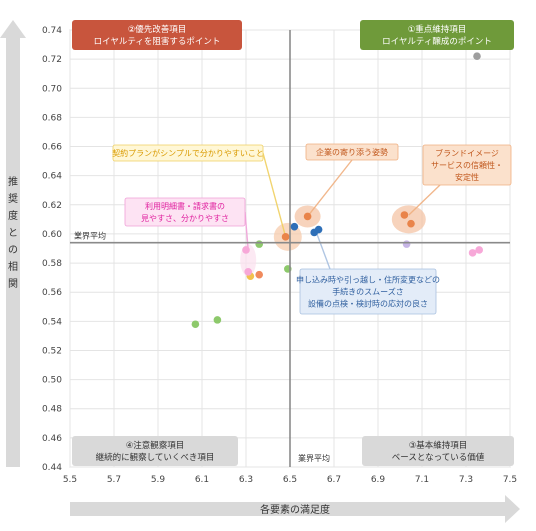 Image resolution: width=536 pixels, height=531 pixels. Describe the element at coordinates (52, 177) in the screenshot. I see `y-tick-label: 0.64` at that location.